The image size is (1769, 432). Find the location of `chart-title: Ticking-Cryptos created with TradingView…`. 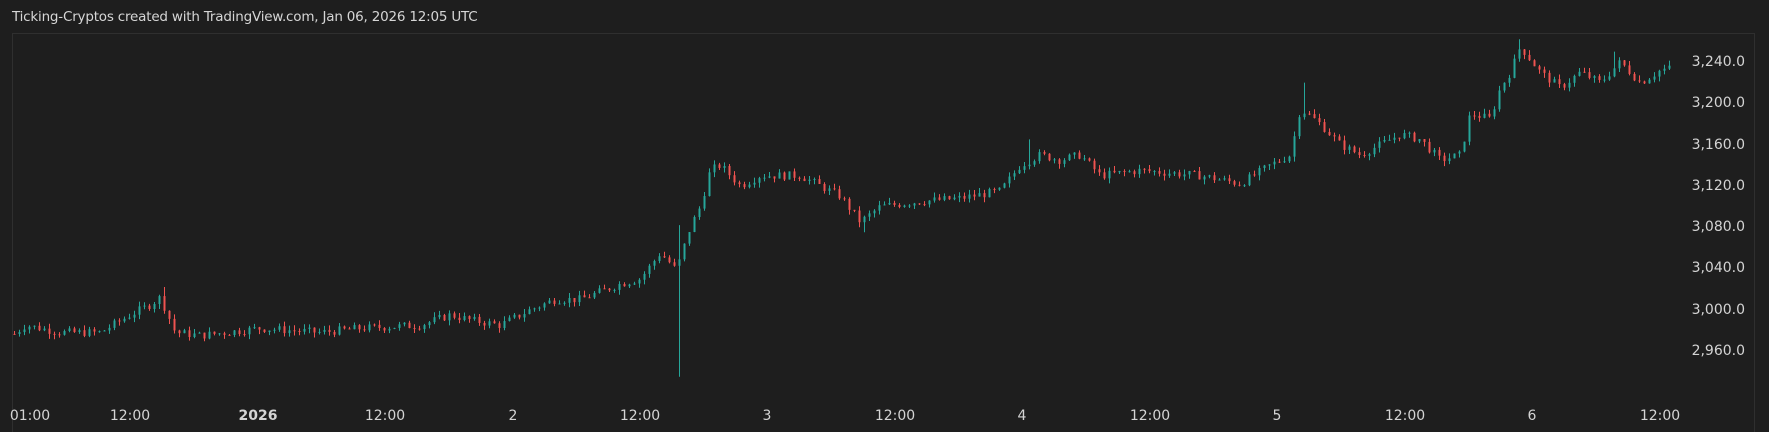

chart-title: Ticking-Cryptos created with TradingView… is located at coordinates (245, 17).